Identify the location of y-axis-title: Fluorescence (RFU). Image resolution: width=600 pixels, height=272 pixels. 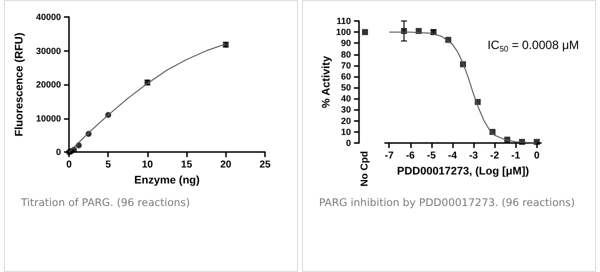
(20, 84).